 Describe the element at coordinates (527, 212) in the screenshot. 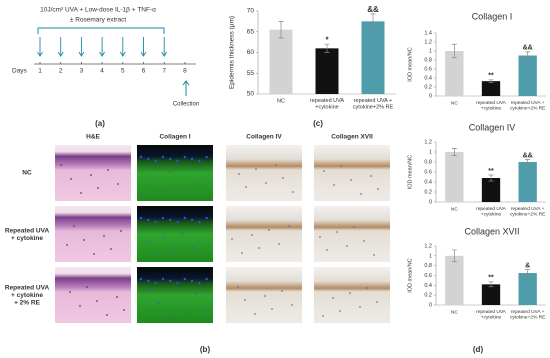

I see `x-tick-label: repeated UVA + cytokine+2% RE` at that location.